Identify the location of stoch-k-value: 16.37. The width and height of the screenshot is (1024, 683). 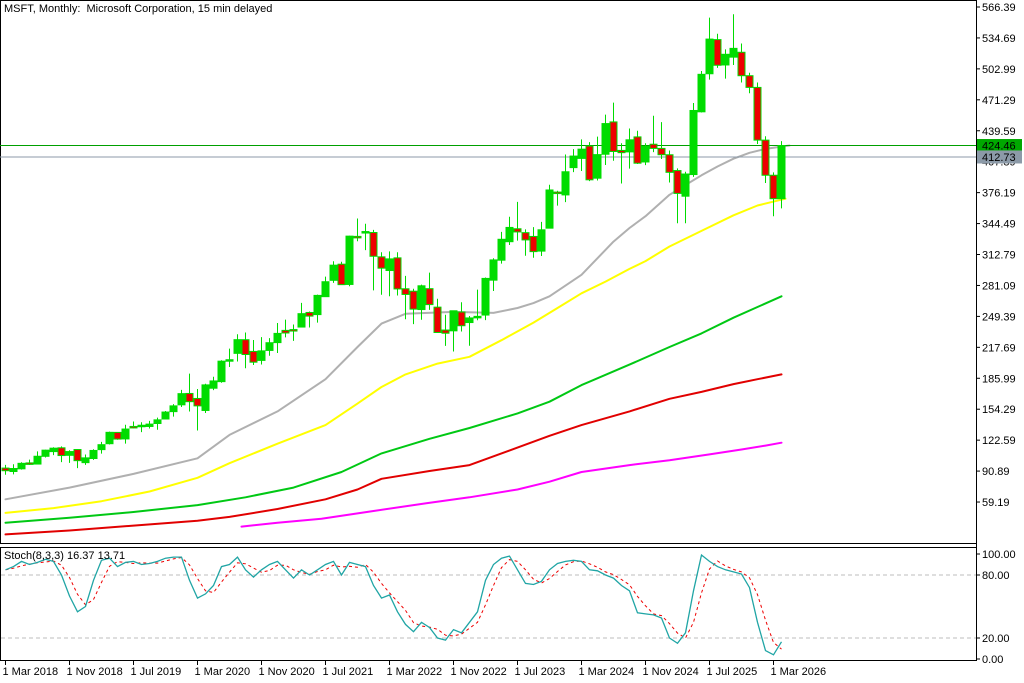
(80, 556).